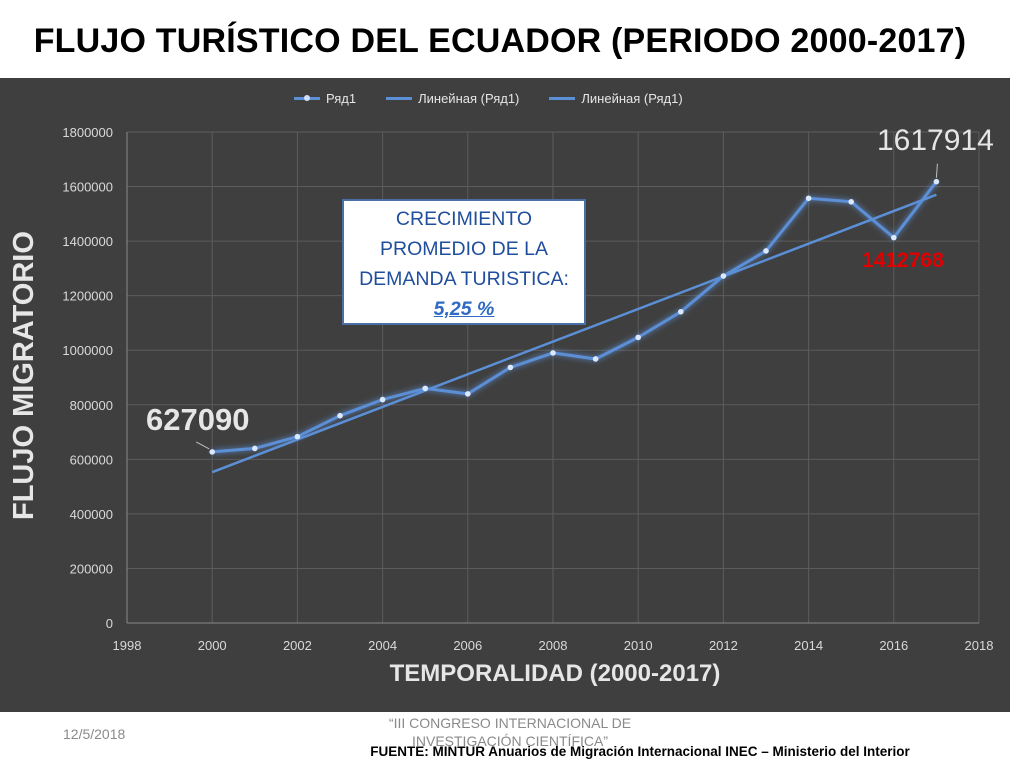 The height and width of the screenshot is (768, 1024). Describe the element at coordinates (555, 673) in the screenshot. I see `x-axis-title: TEMPORALIDAD (2000-2017)` at that location.